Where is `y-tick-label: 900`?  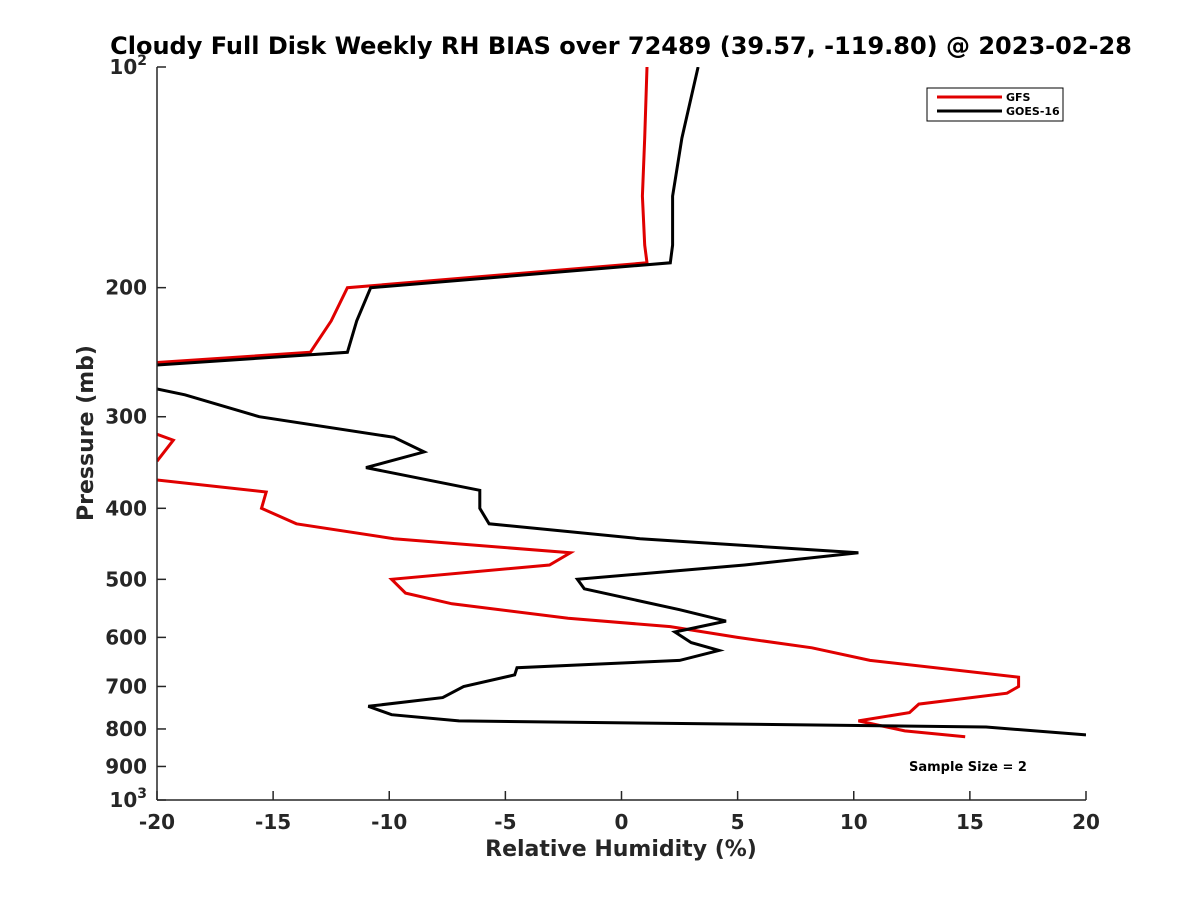
y-tick-label: 900 is located at coordinates (126, 766).